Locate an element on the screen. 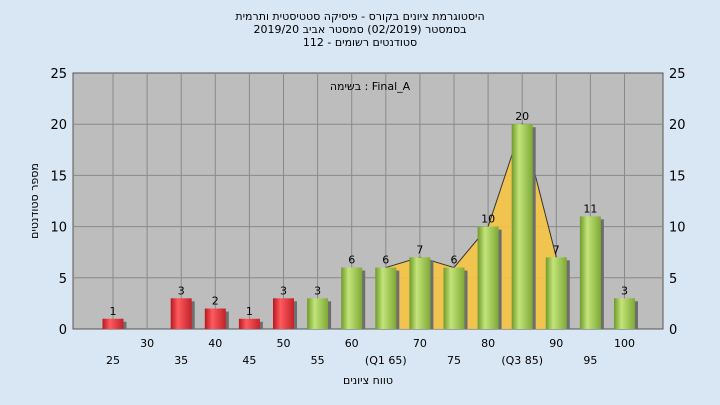 The width and height of the screenshot is (720, 405). y-tick-label-left: 0 is located at coordinates (63, 330).